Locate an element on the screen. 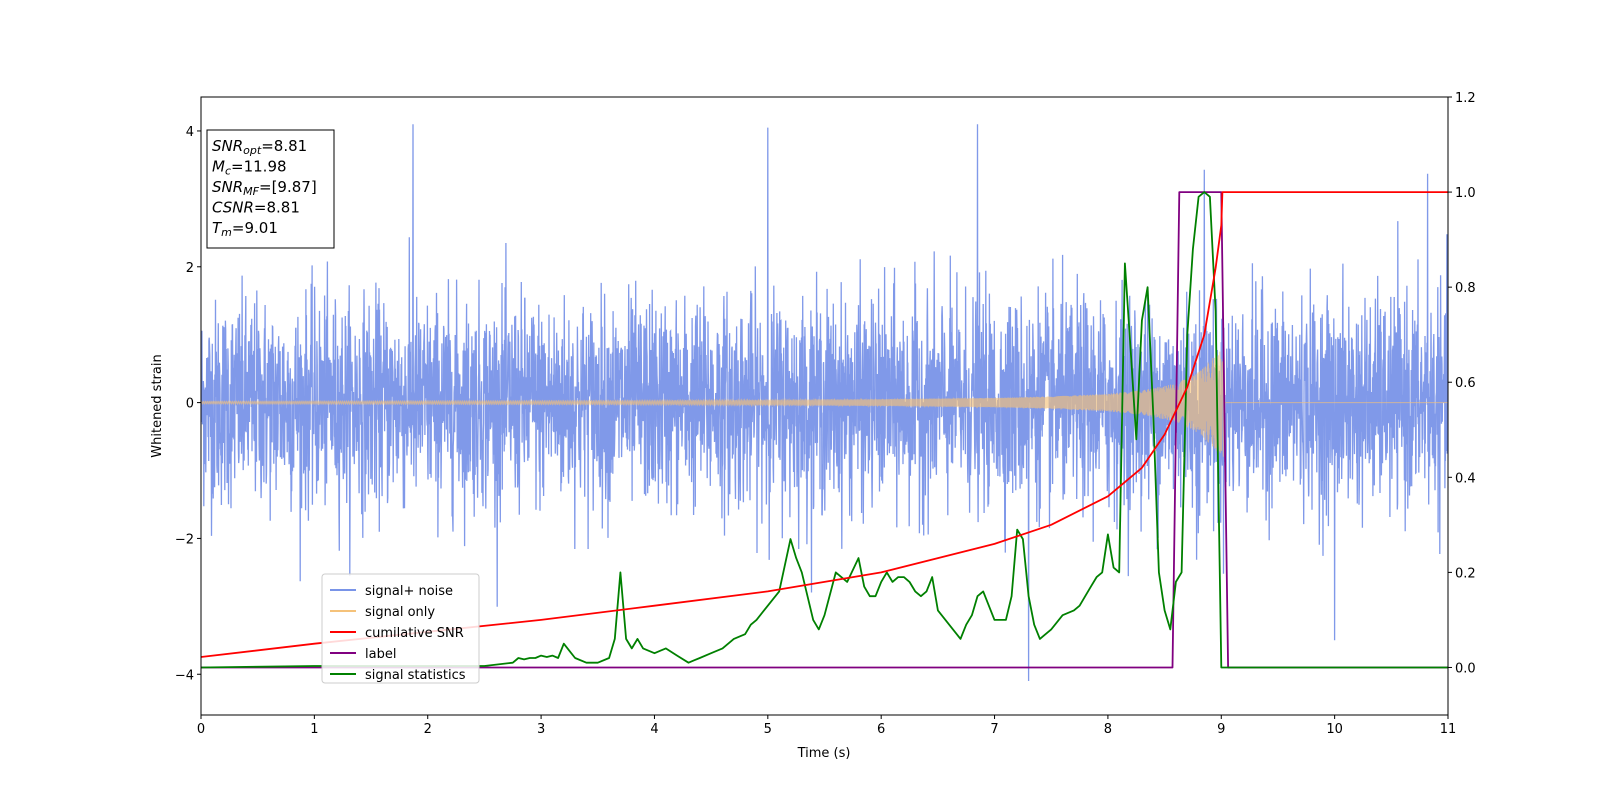 This screenshot has width=1600, height=800. y-axis-ticks: −4 −2 0 2 4 is located at coordinates (188, 404).